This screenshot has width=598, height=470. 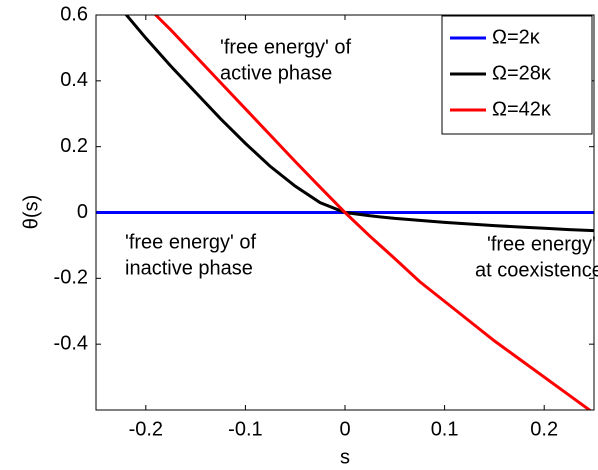 I want to click on y-tick-label: -0.2, so click(x=71, y=278).